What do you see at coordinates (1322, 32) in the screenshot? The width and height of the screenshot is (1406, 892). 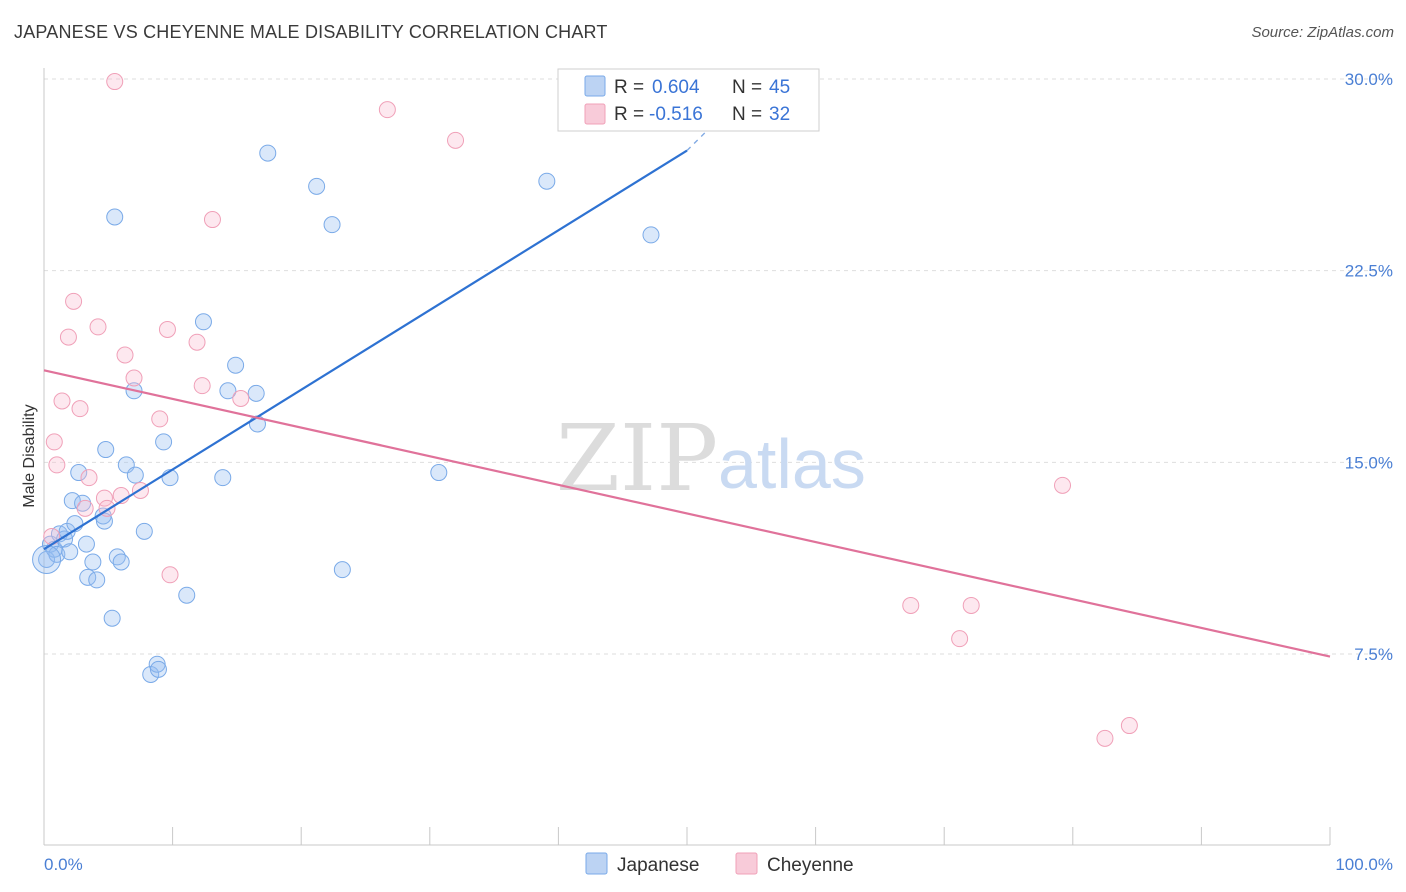 I see `source-label: Source: ZipAtlas.com` at bounding box center [1322, 32].